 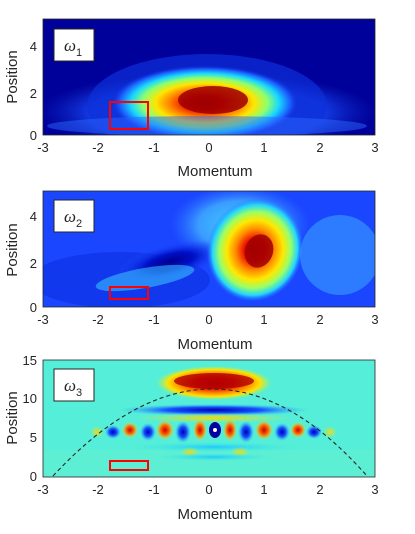 What do you see at coordinates (33, 216) in the screenshot?
I see `panel-2-ytick: 4` at bounding box center [33, 216].